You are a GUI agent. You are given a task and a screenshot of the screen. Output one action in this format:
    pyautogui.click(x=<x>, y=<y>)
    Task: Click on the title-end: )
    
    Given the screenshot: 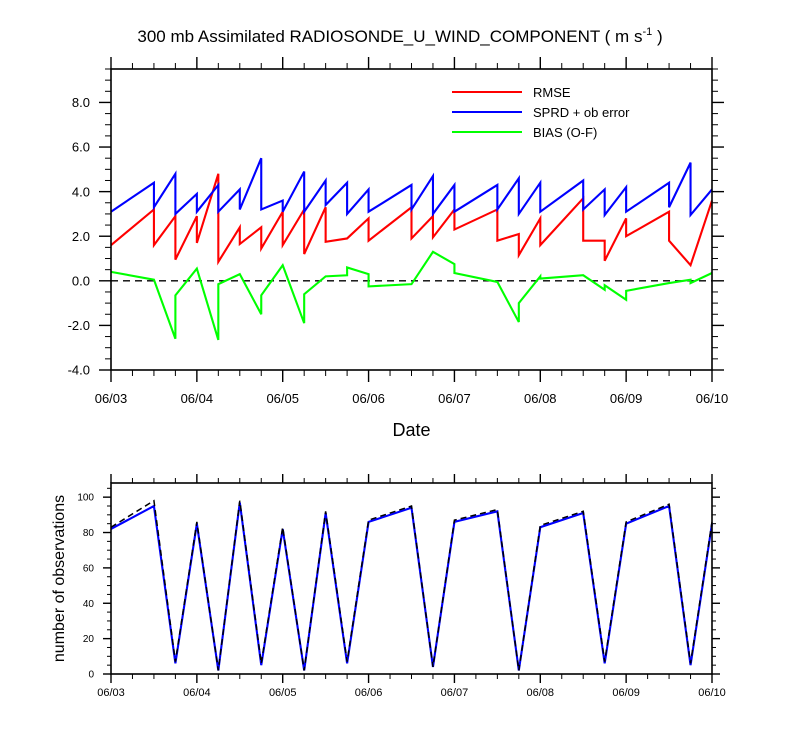 What is the action you would take?
    pyautogui.click(x=657, y=36)
    